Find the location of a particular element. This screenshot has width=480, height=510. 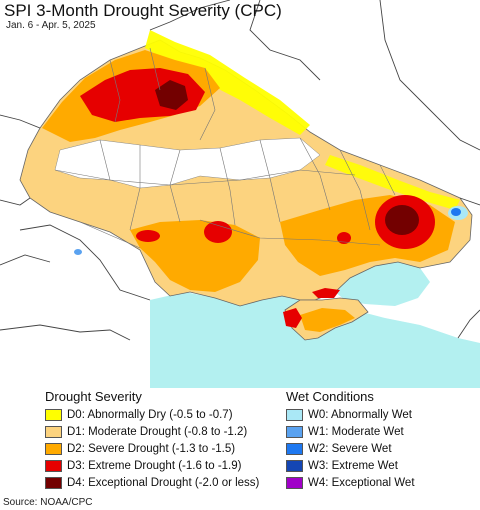

legend-label-d3: D3: Extreme Drought (-1.6 to -1.9) is located at coordinates (154, 465).